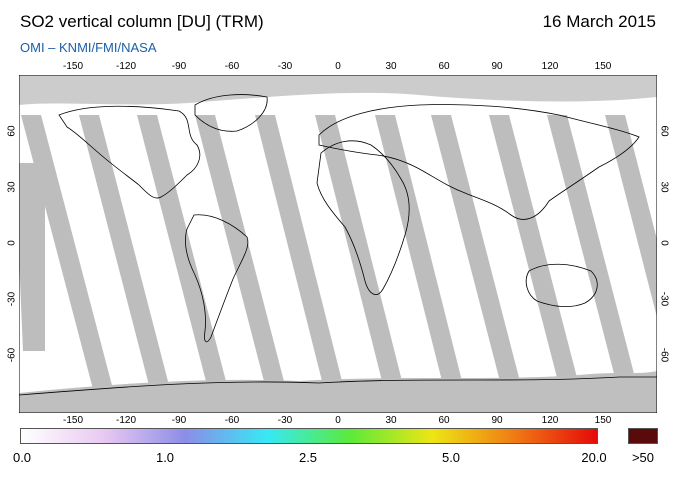  What do you see at coordinates (338, 420) in the screenshot?
I see `lon-tick-bottom: 0` at bounding box center [338, 420].